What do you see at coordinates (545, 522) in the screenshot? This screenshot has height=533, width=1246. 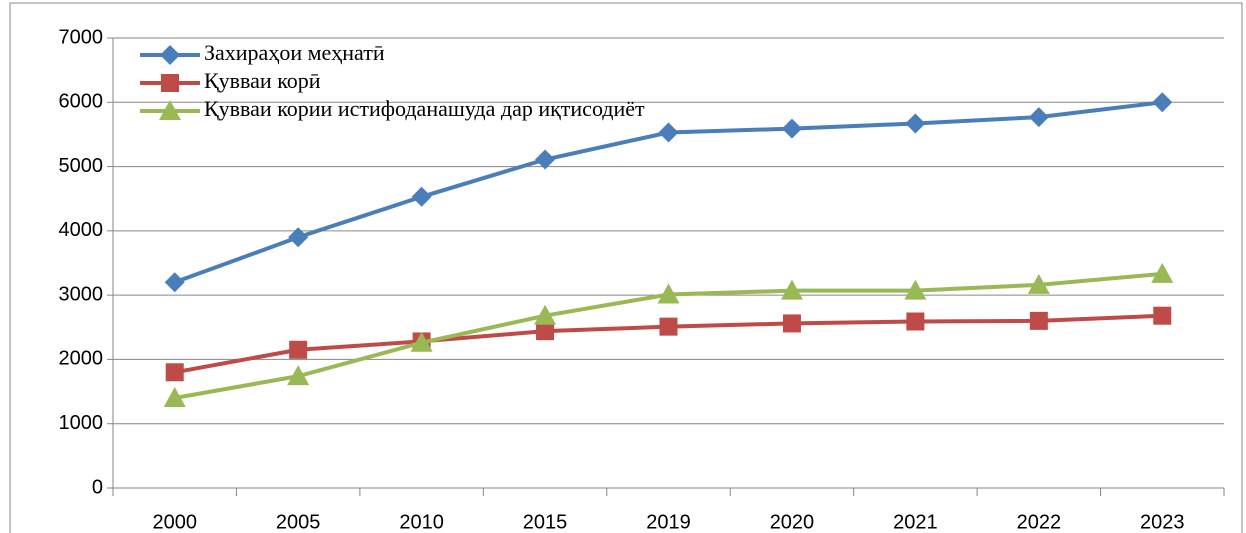 I see `x-tick-label: 2015` at bounding box center [545, 522].